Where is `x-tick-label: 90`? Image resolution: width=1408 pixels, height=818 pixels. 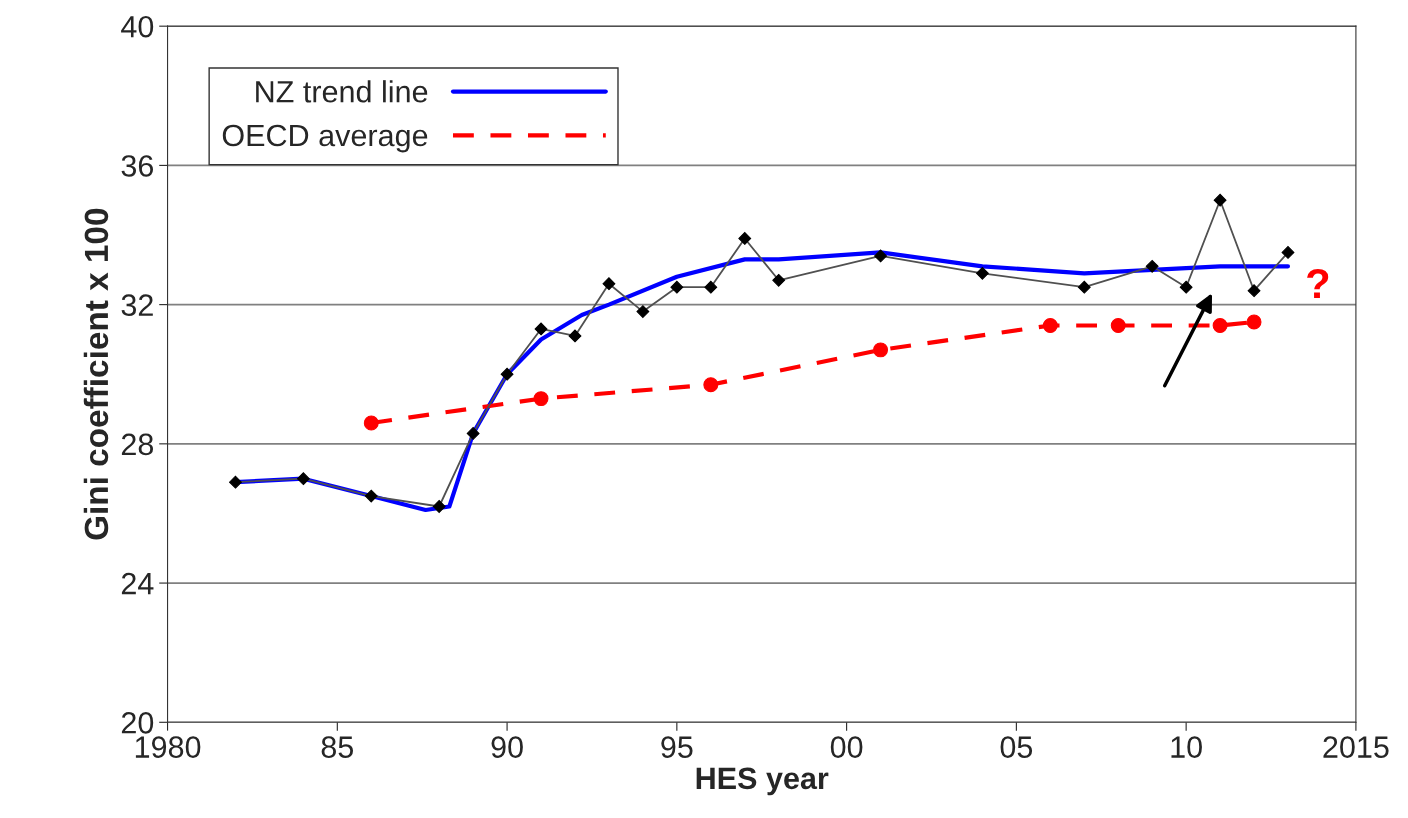
x-tick-label: 90 is located at coordinates (507, 747).